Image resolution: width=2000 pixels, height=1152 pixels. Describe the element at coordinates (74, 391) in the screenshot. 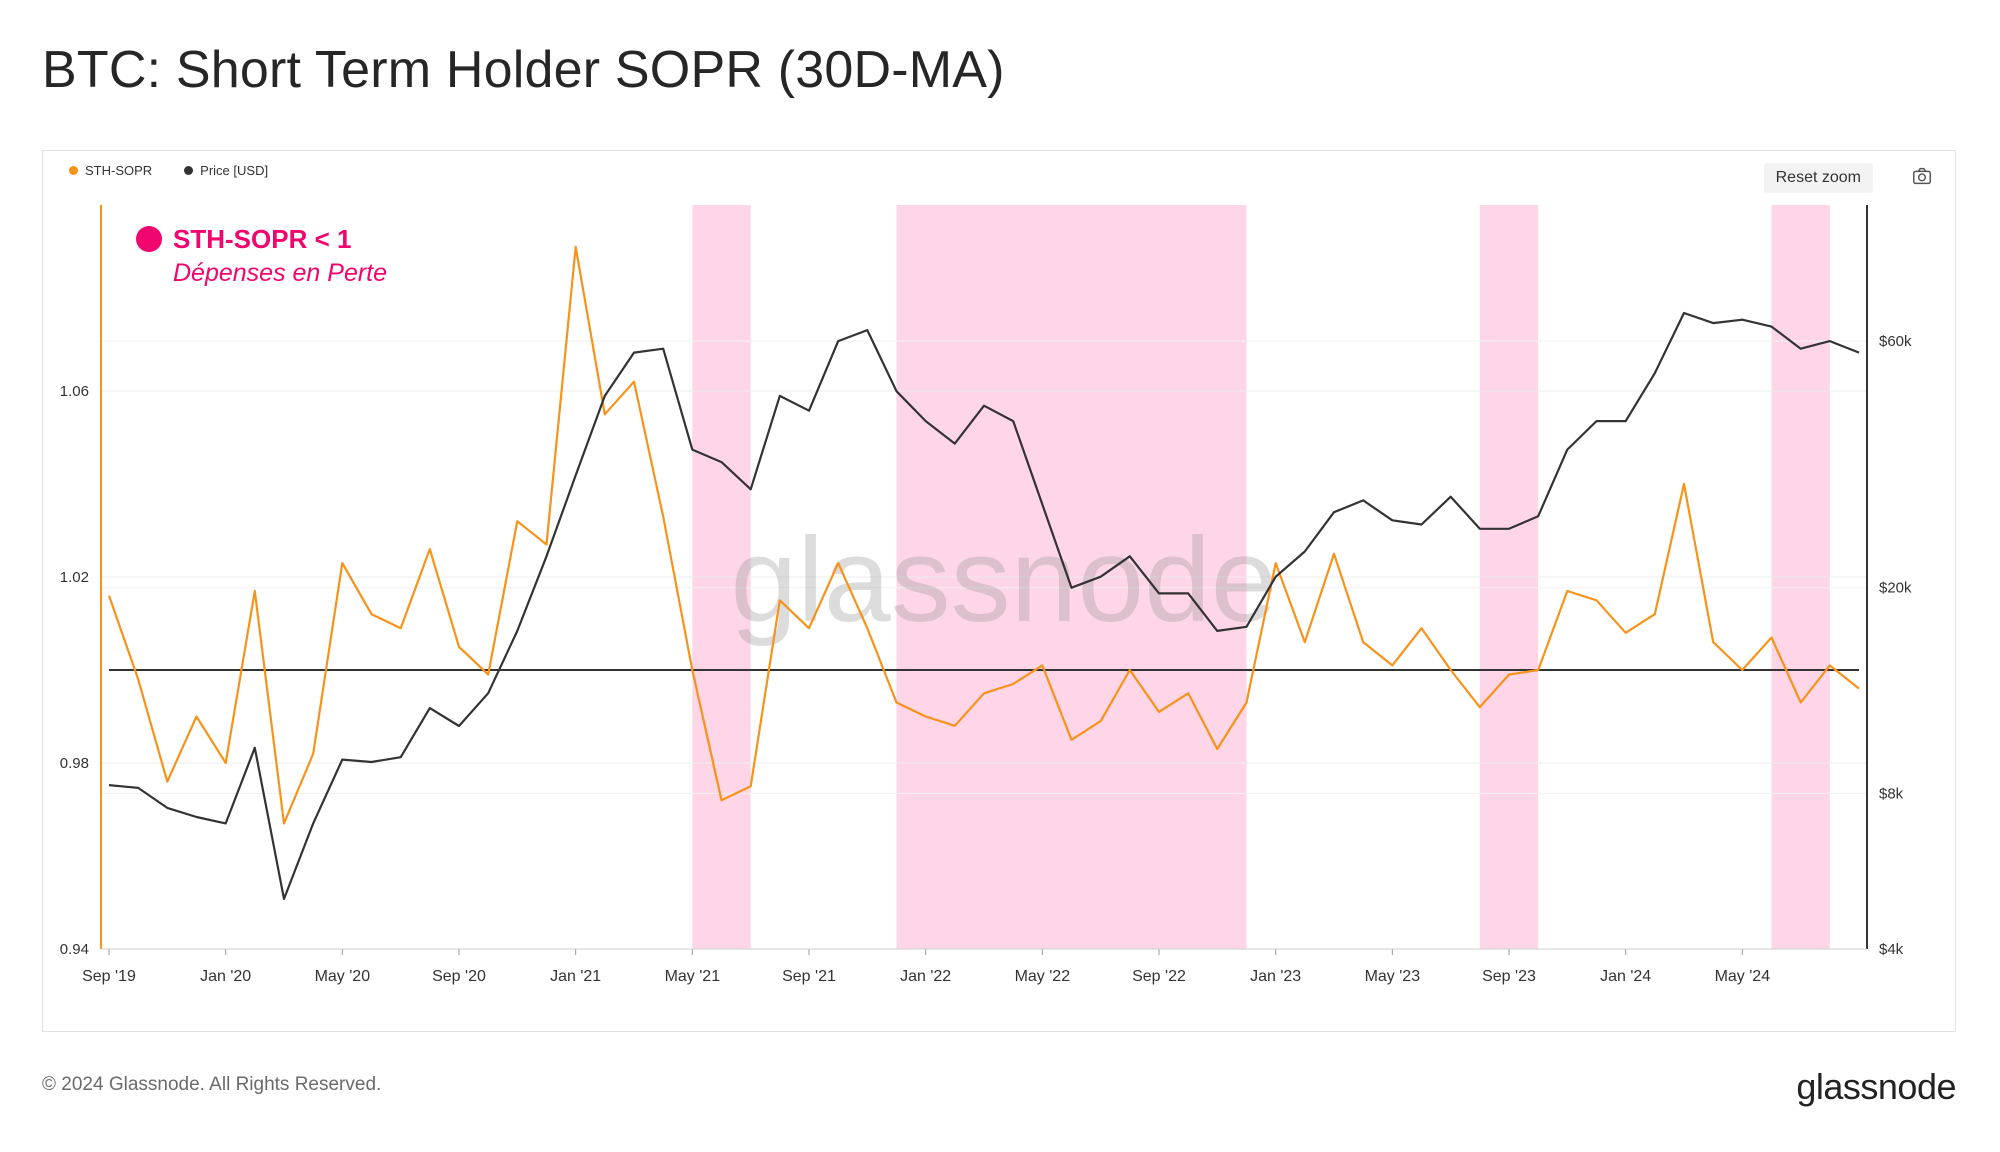

I see `y-left-tick-label: 1.06` at that location.